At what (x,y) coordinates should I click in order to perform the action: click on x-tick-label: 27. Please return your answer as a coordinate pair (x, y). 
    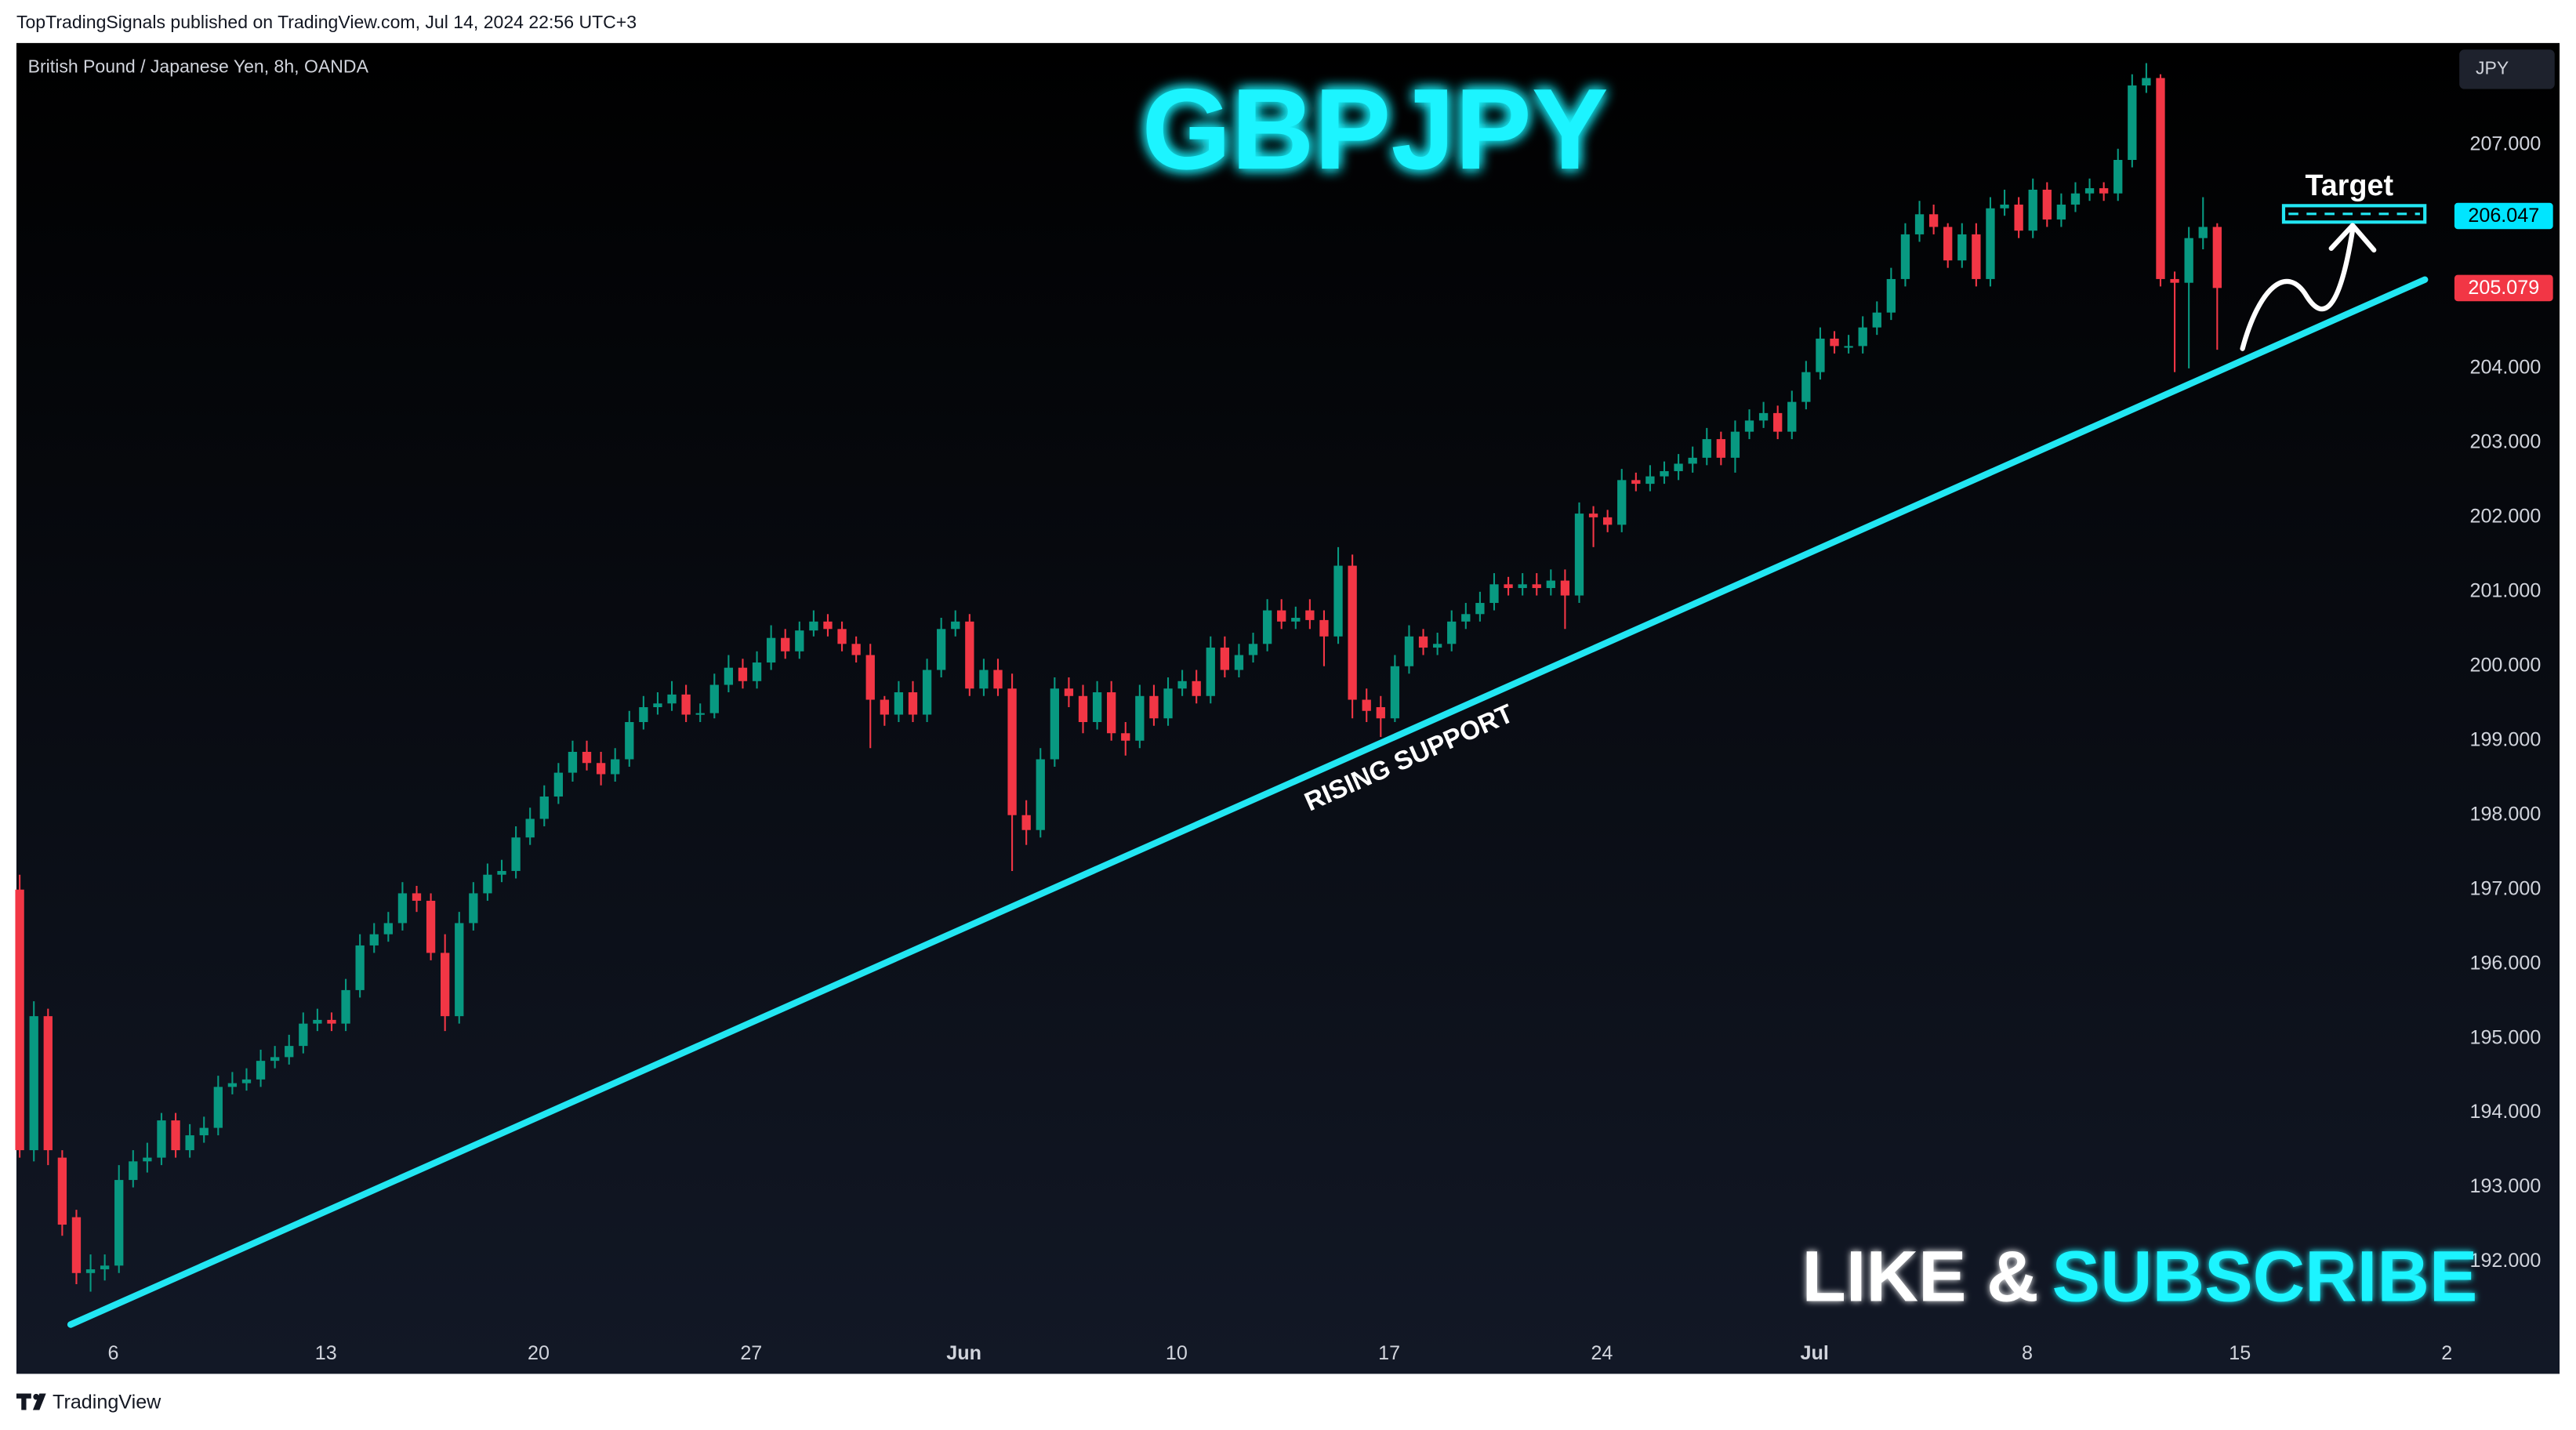
    Looking at the image, I should click on (751, 1353).